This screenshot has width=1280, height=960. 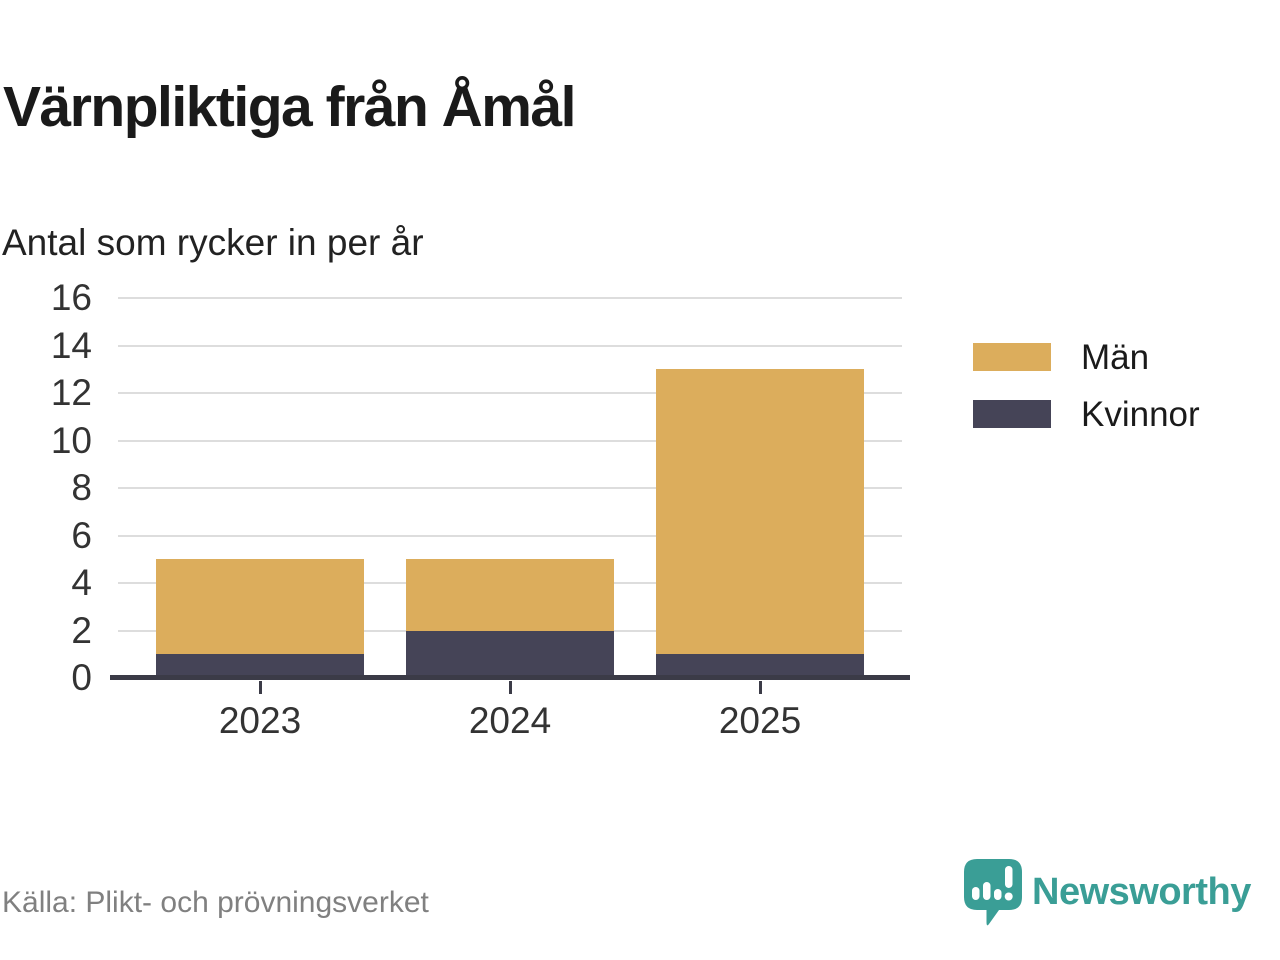 What do you see at coordinates (260, 687) in the screenshot?
I see `x-axis-tick-2023` at bounding box center [260, 687].